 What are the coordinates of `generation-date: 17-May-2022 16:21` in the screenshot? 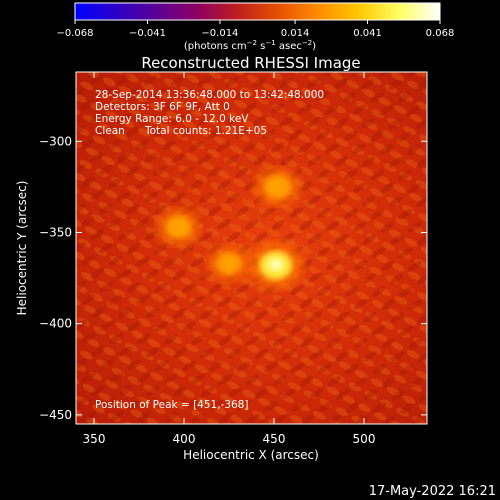 It's located at (432, 491).